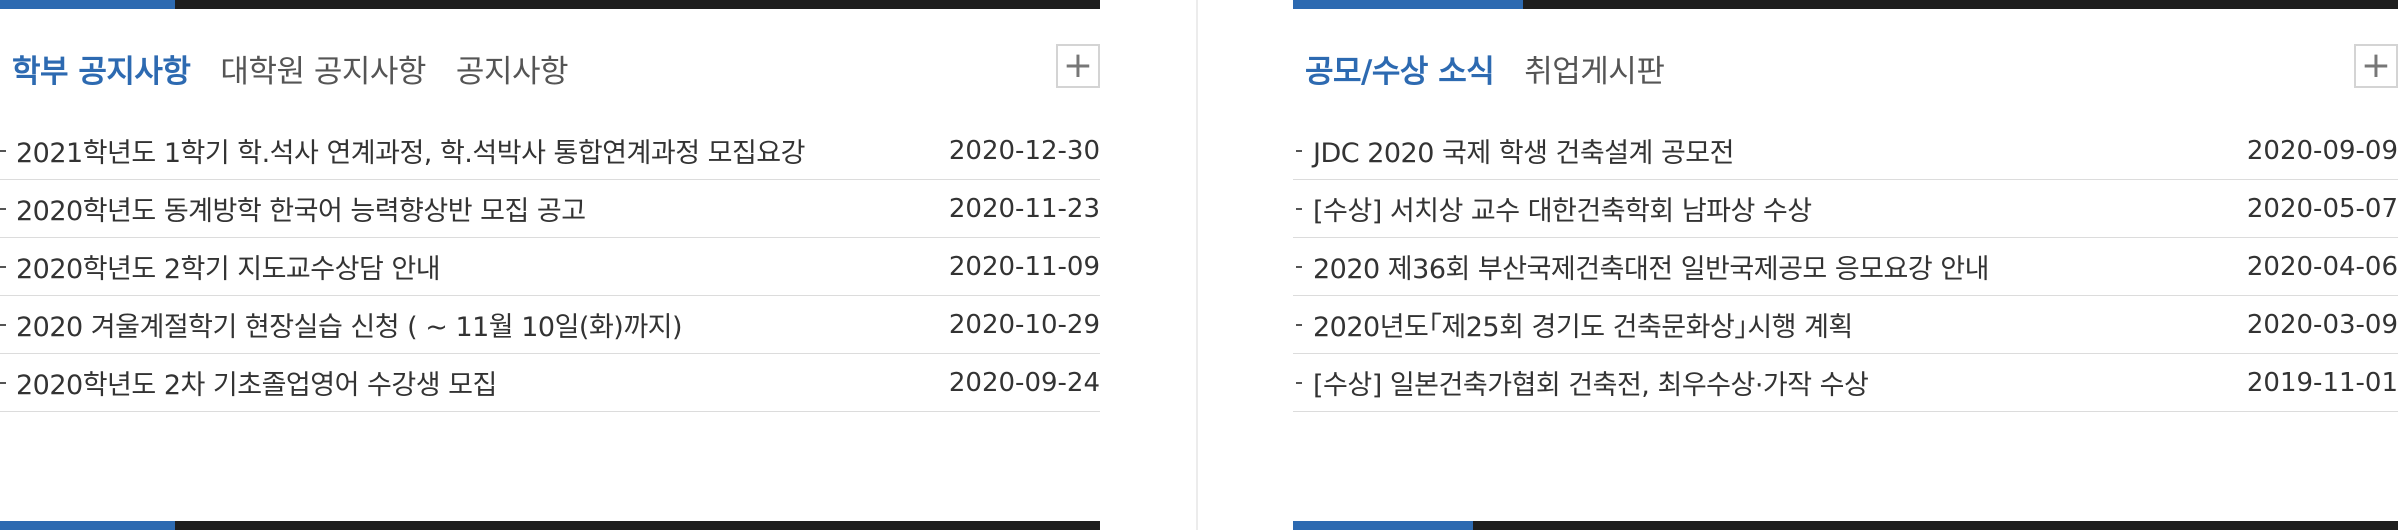  What do you see at coordinates (1594, 72) in the screenshot?
I see `tab-job-board: 취업게시판` at bounding box center [1594, 72].